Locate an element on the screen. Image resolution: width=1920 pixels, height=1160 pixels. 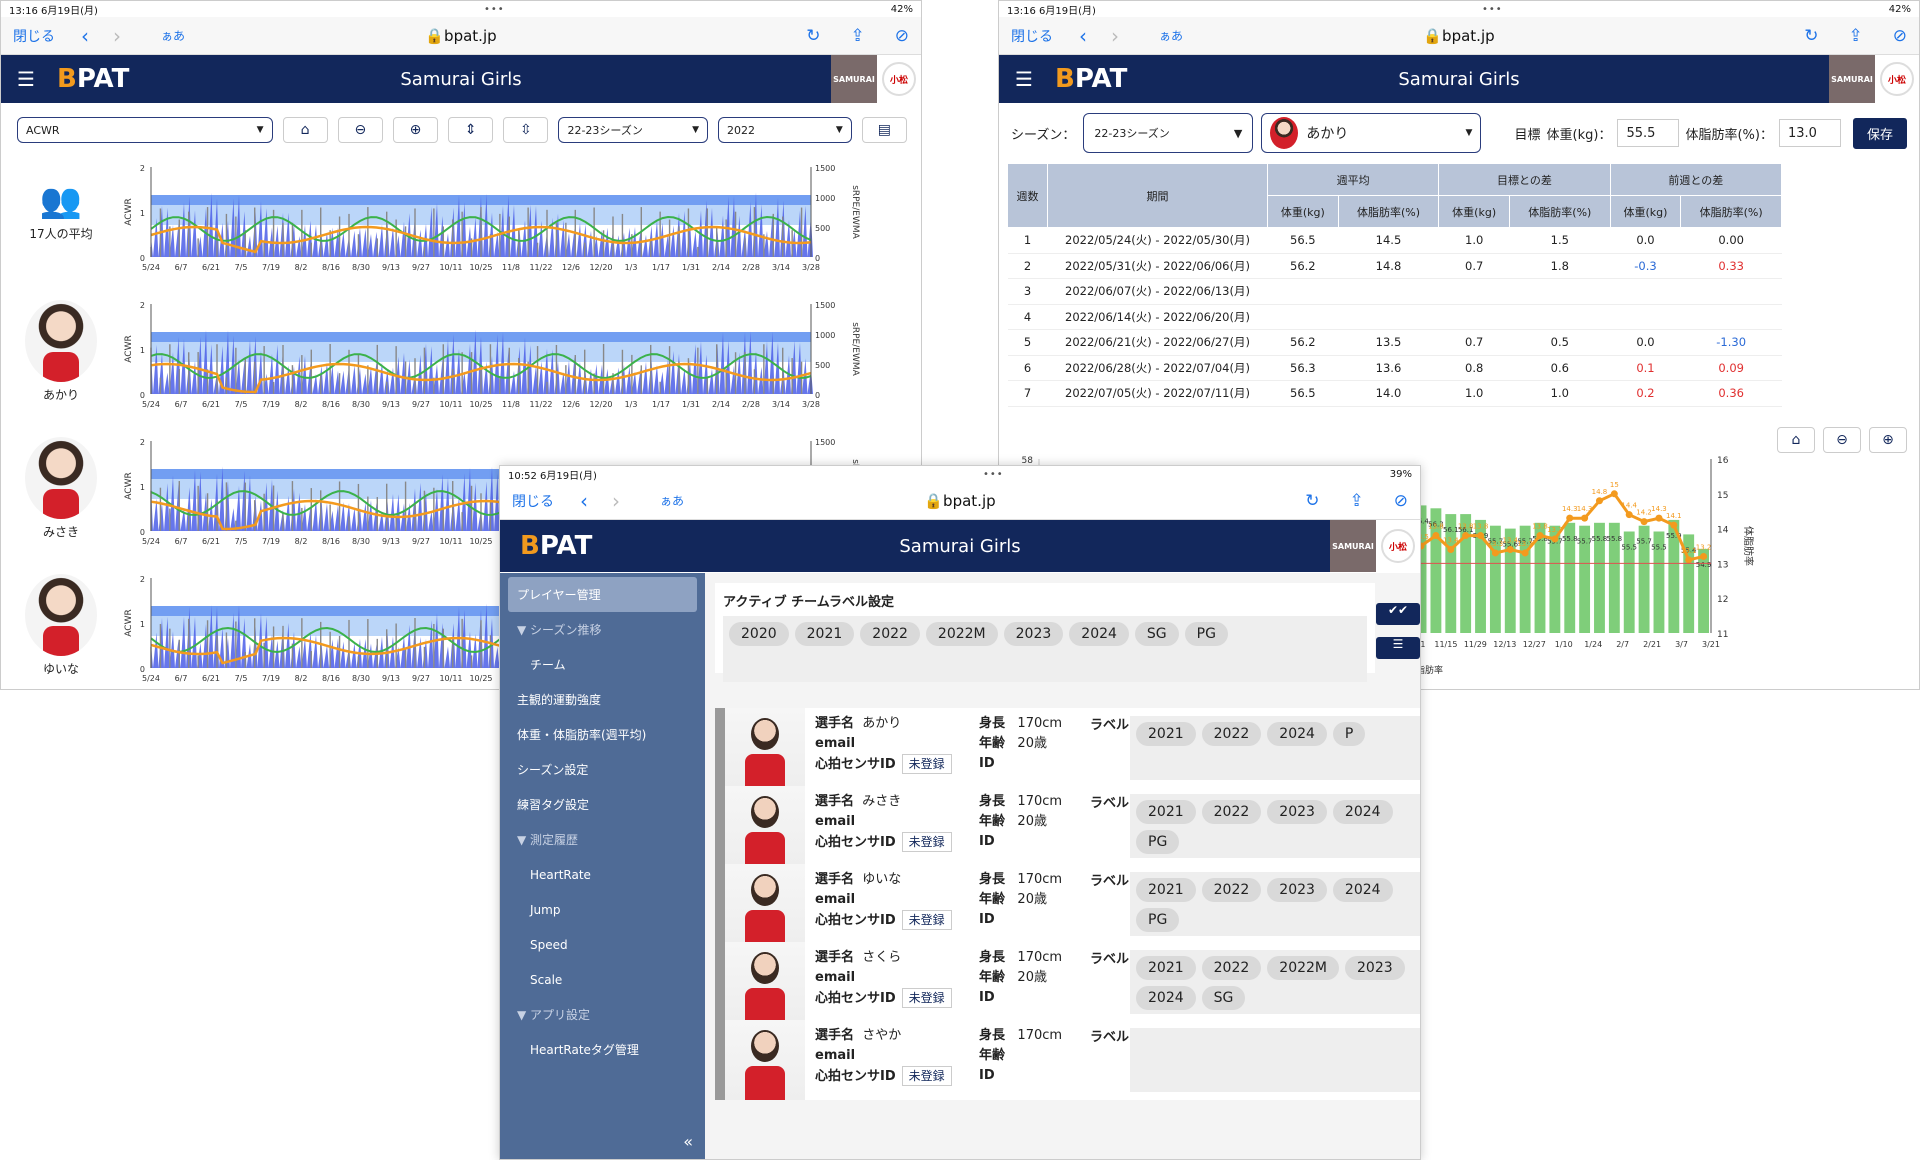
sidebar-group-season: ▼ シーズン推移 is located at coordinates (602, 629).